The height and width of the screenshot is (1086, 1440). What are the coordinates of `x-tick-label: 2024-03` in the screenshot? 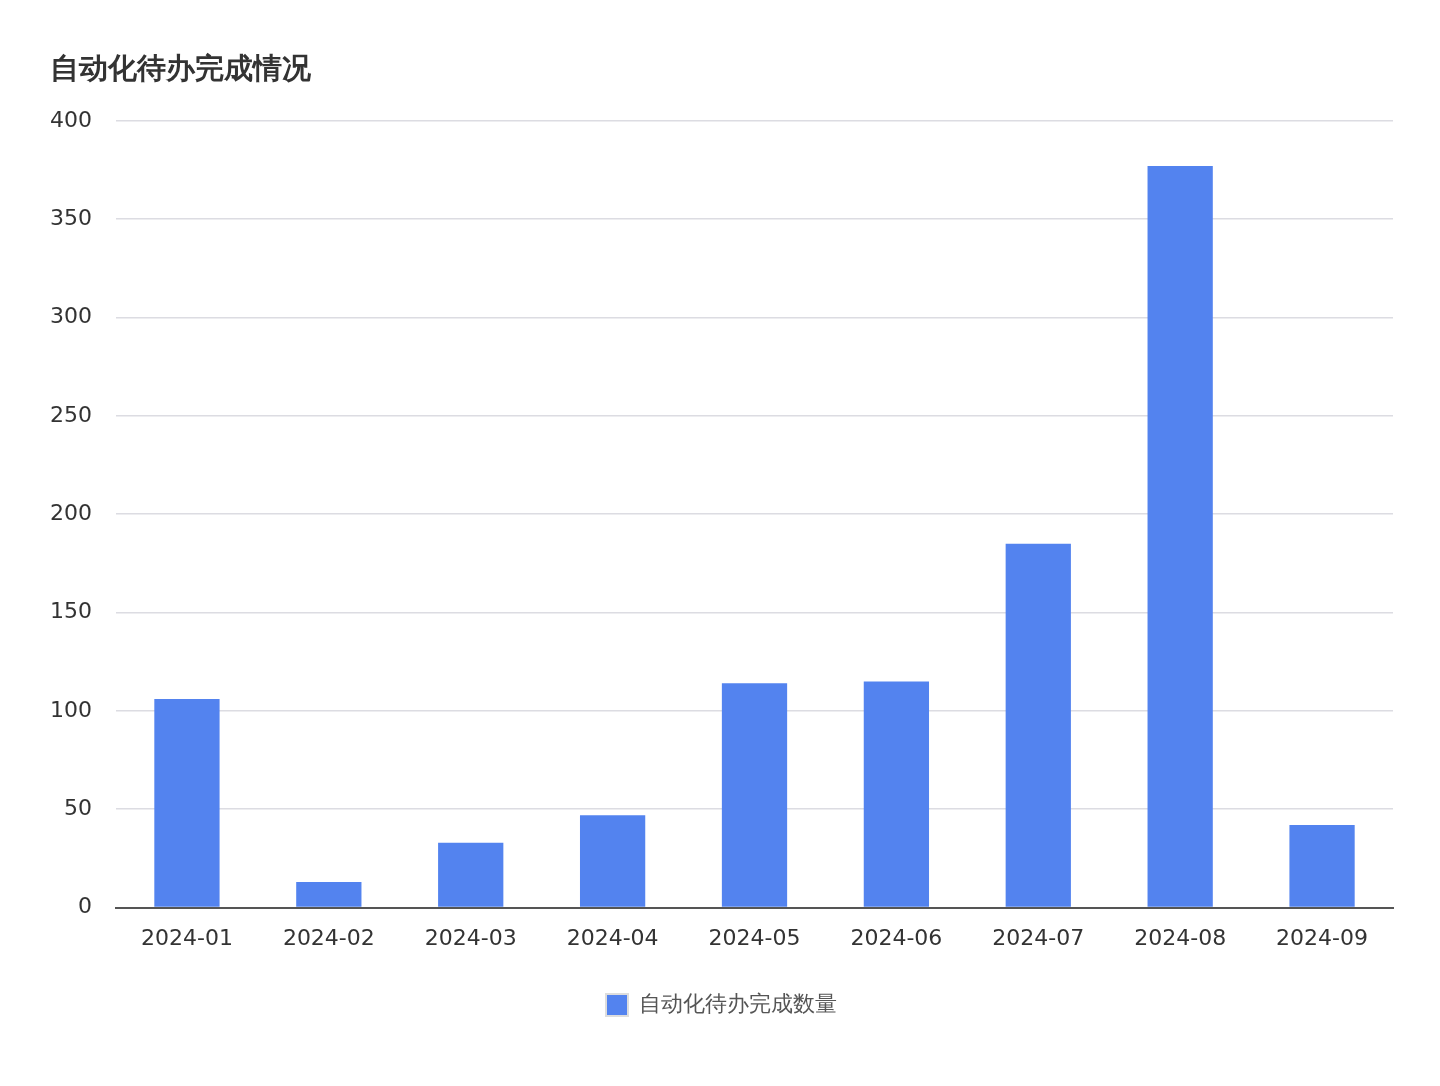 It's located at (470, 937).